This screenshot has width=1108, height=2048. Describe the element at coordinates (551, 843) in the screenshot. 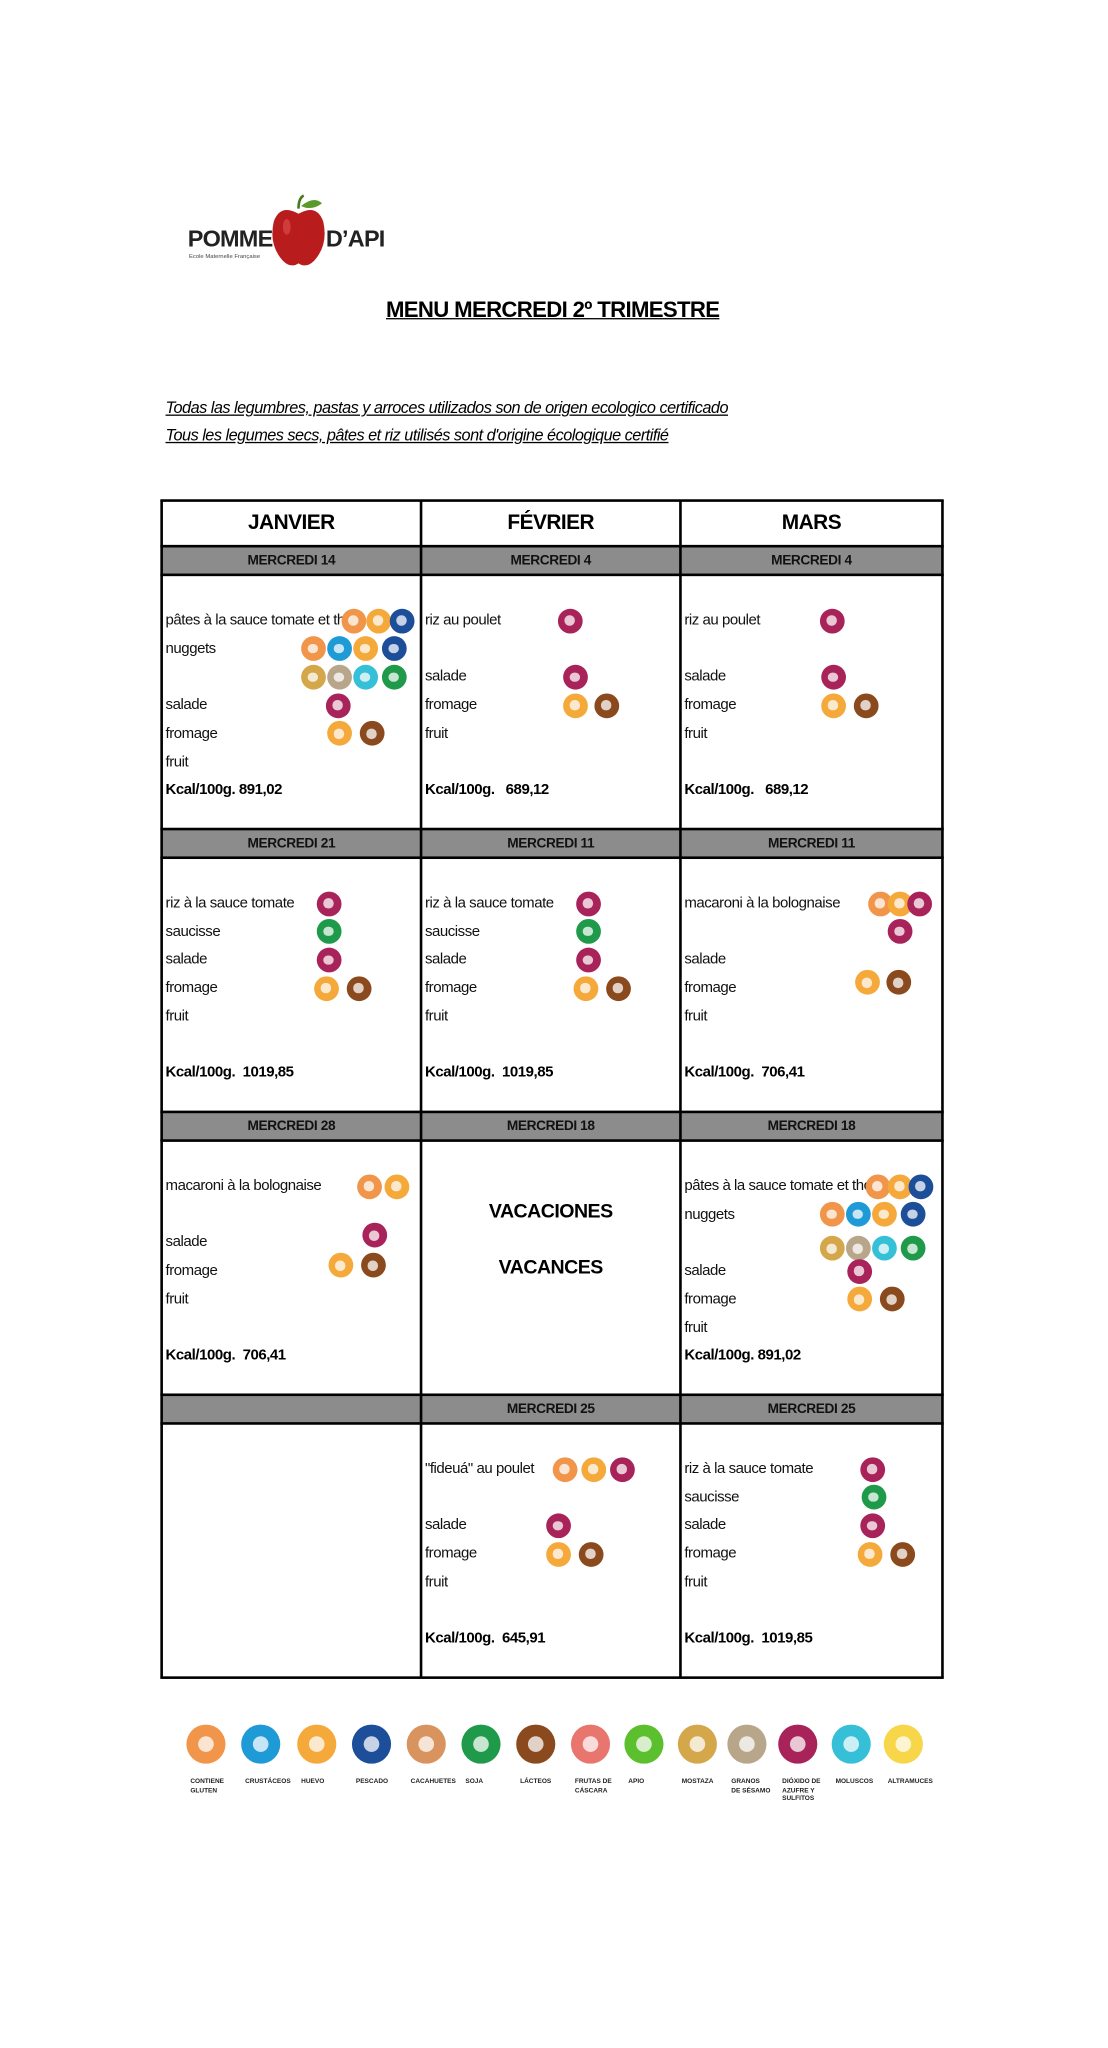

I see `day-bar: MERCREDI 11` at that location.